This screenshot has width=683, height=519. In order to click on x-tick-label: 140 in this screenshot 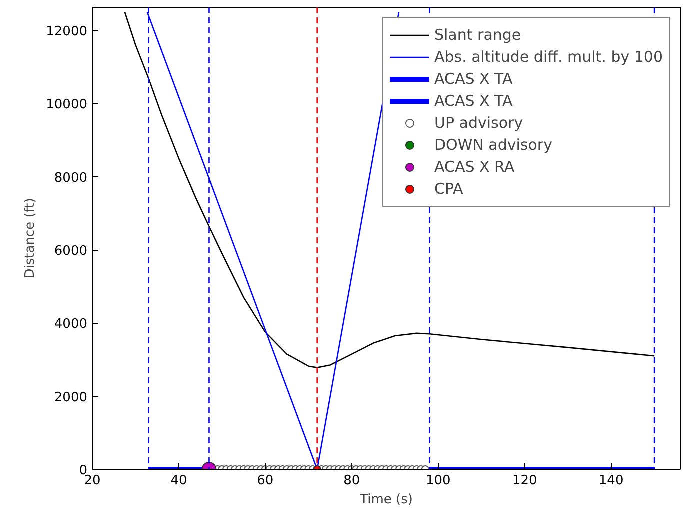, I will do `click(611, 481)`.